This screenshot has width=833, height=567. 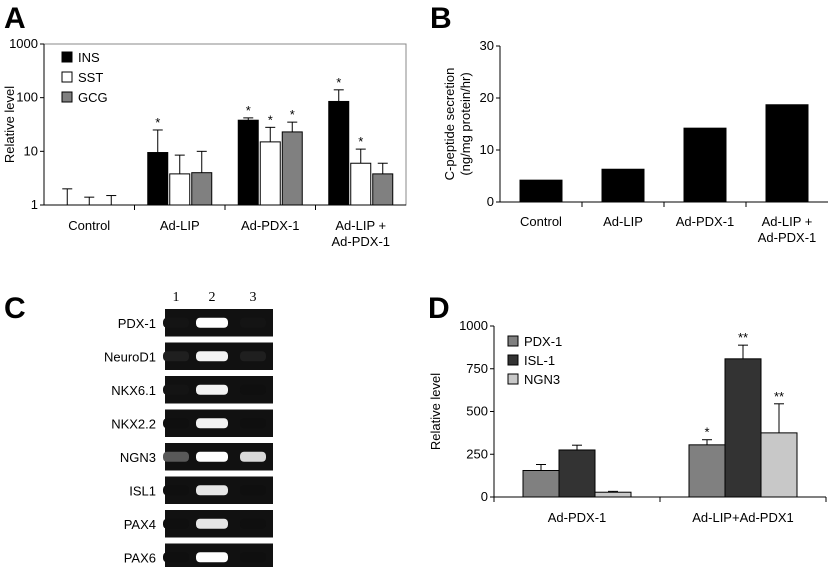 What do you see at coordinates (487, 45) in the screenshot?
I see `y-tick-label-b: 30` at bounding box center [487, 45].